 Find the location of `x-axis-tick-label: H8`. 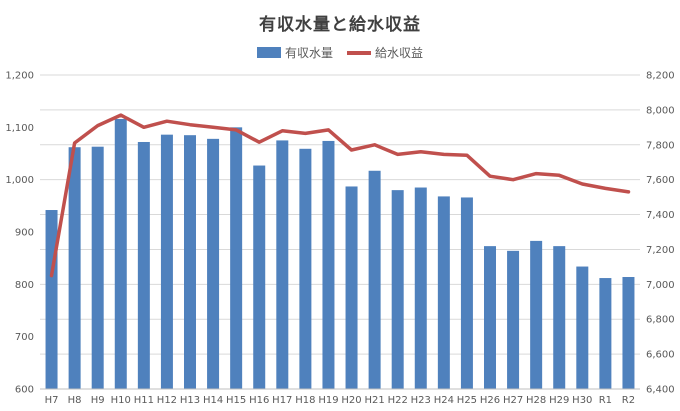

x-axis-tick-label: H8 is located at coordinates (75, 400).